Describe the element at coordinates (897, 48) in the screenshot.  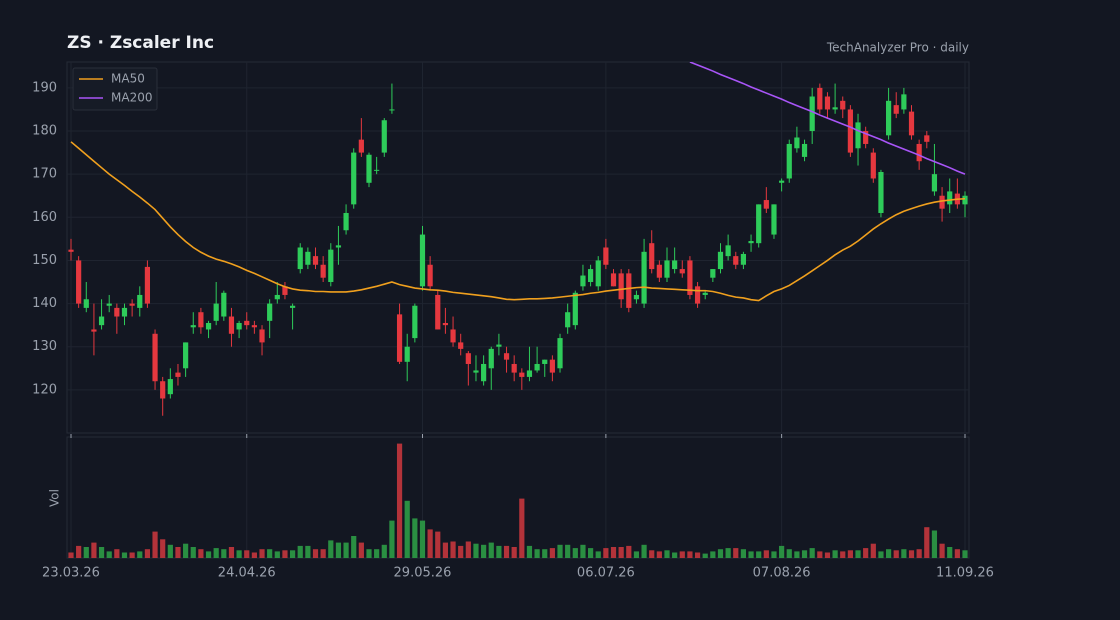
I see `chart-subtitle: TechAnalyzer Pro · daily` at that location.